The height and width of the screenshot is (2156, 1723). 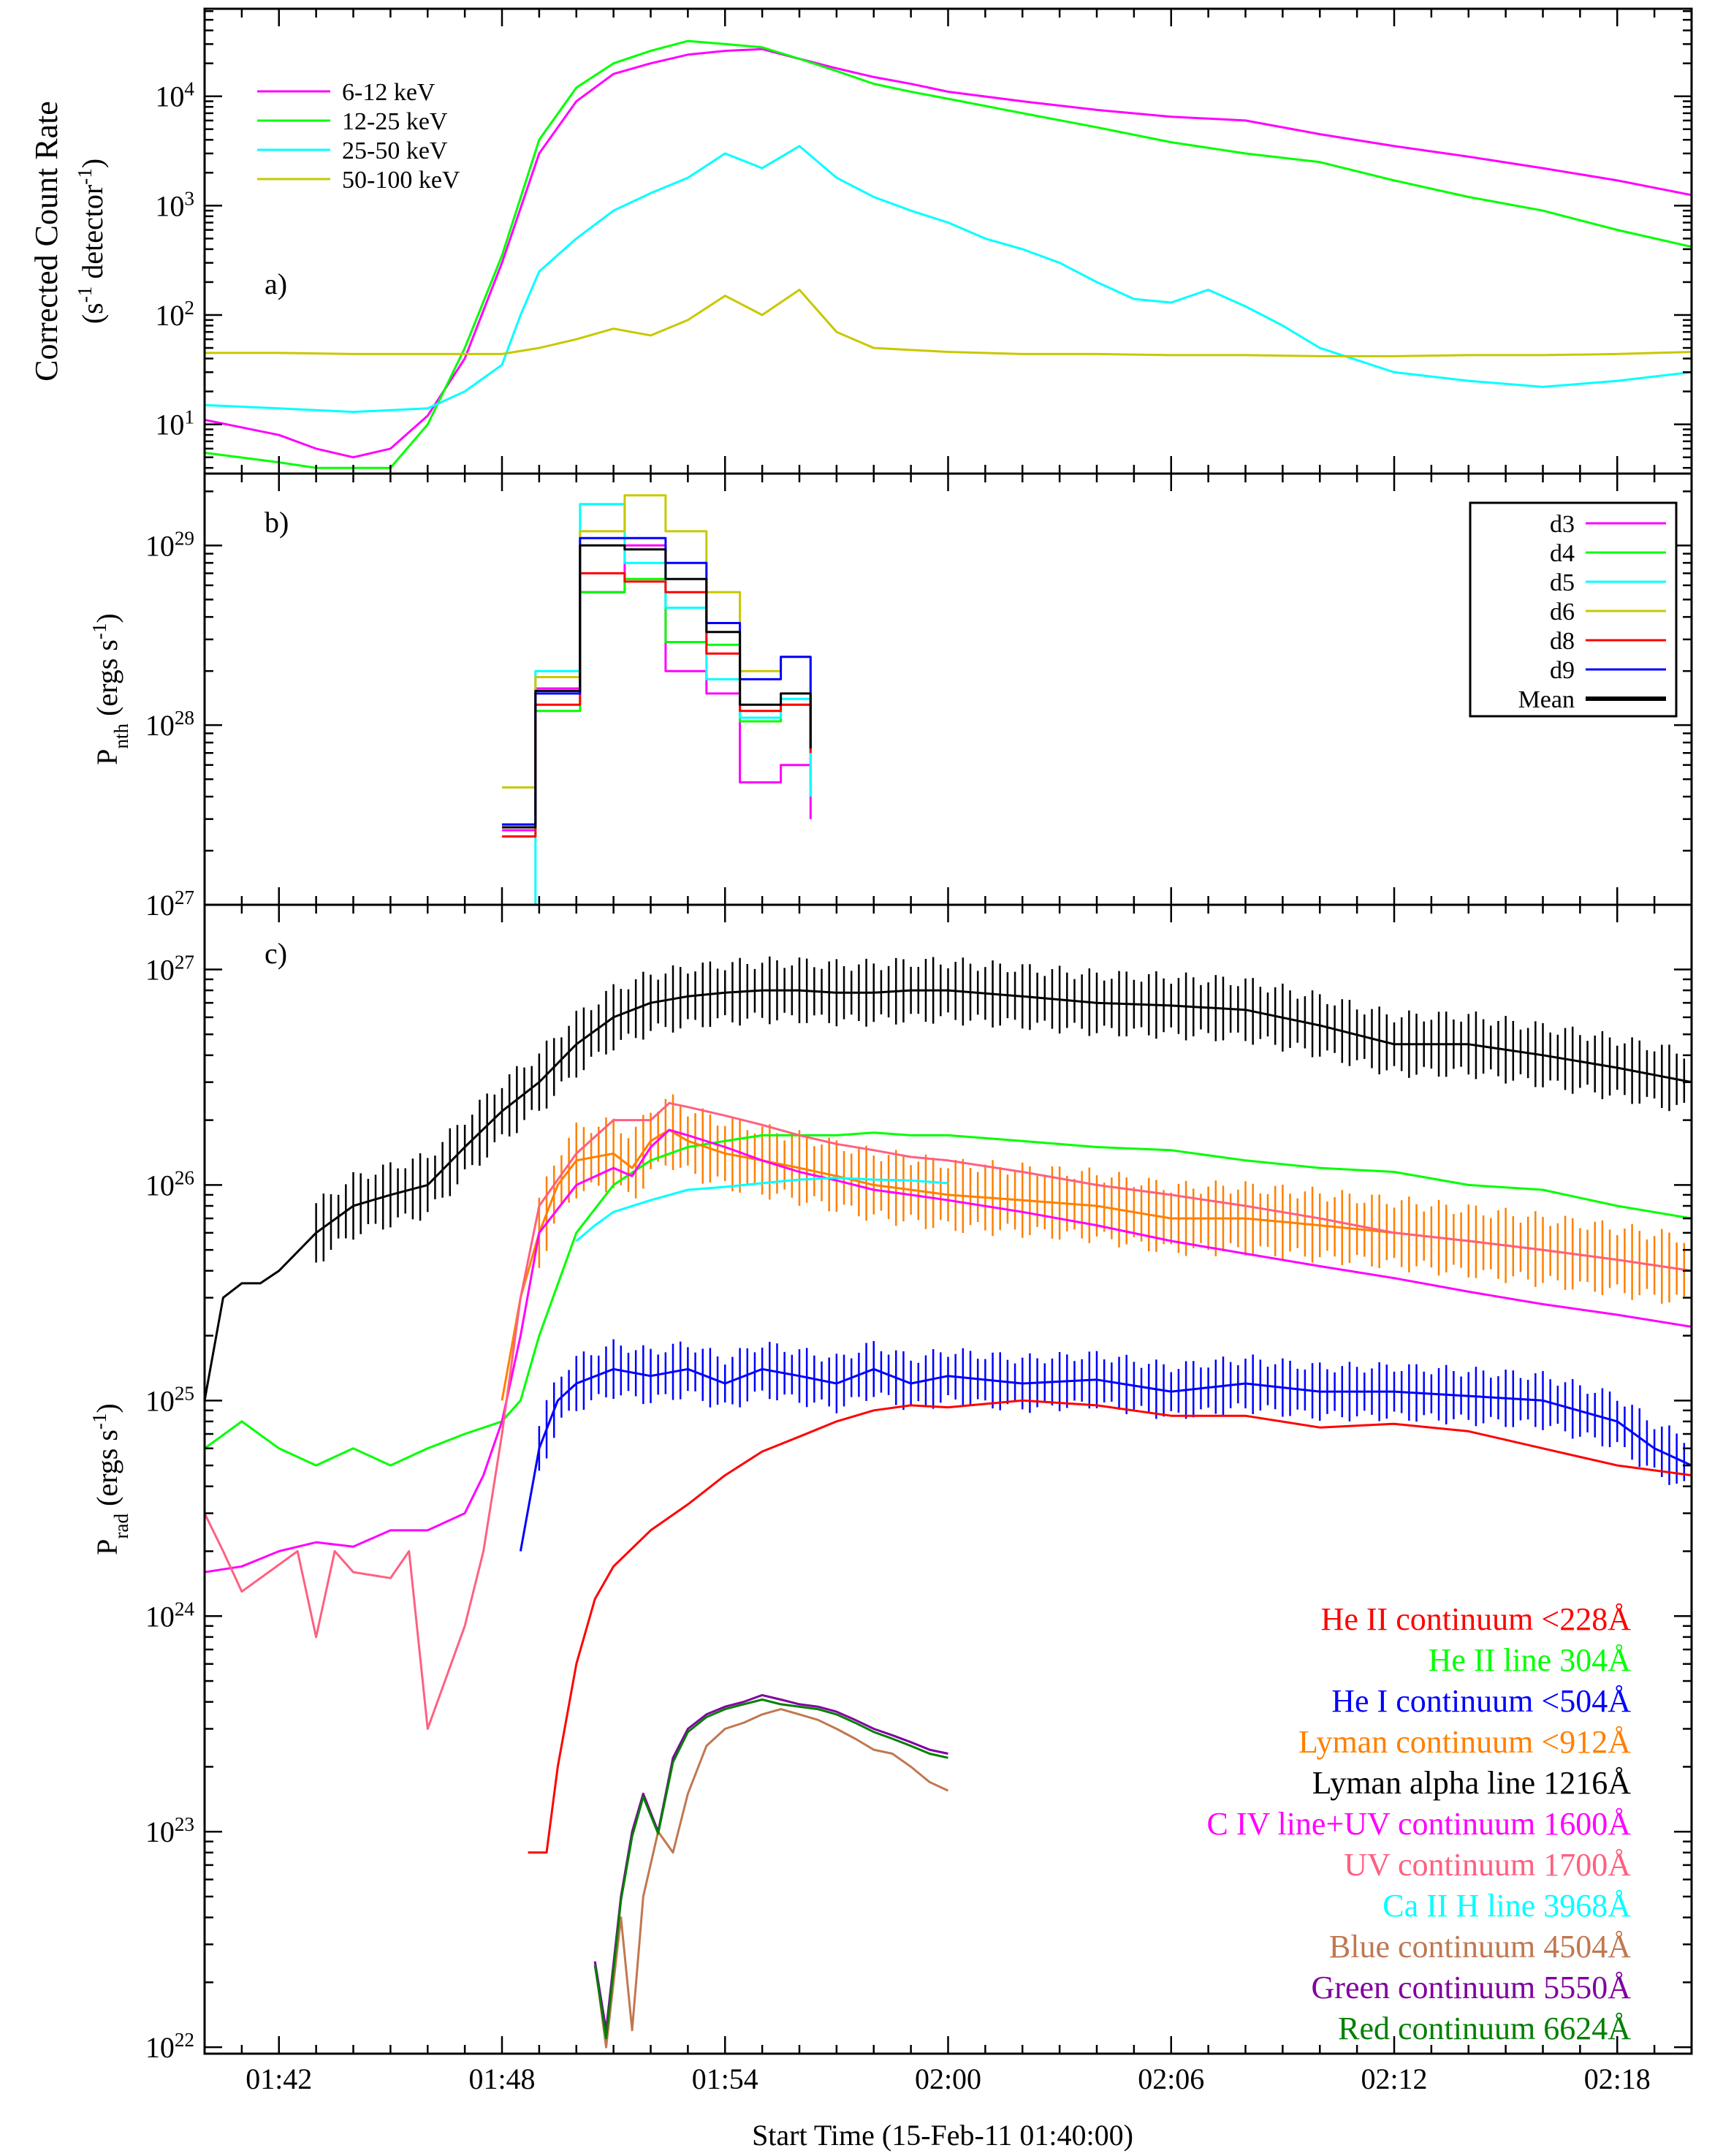 What do you see at coordinates (1484, 2028) in the screenshot?
I see `legend-label: Red continuum 6624Å` at bounding box center [1484, 2028].